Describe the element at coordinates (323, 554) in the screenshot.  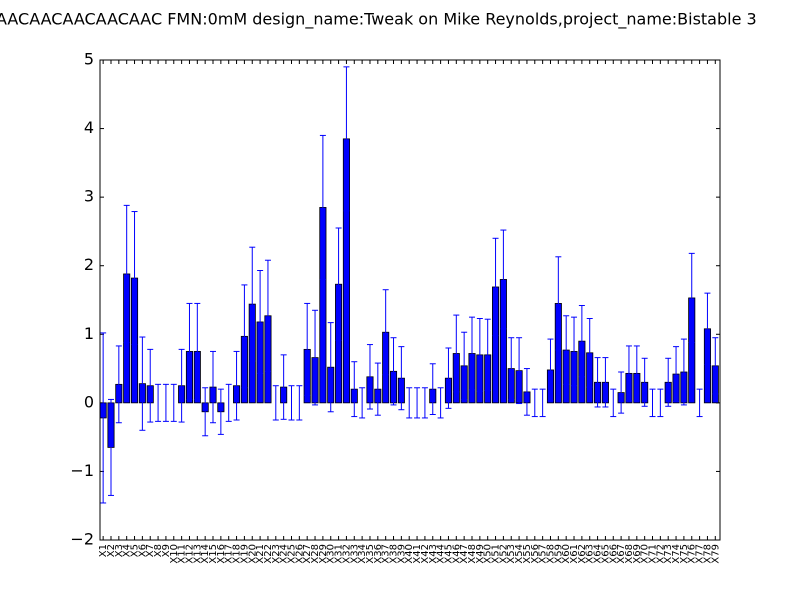
I see `x-tick-label: X29` at that location.